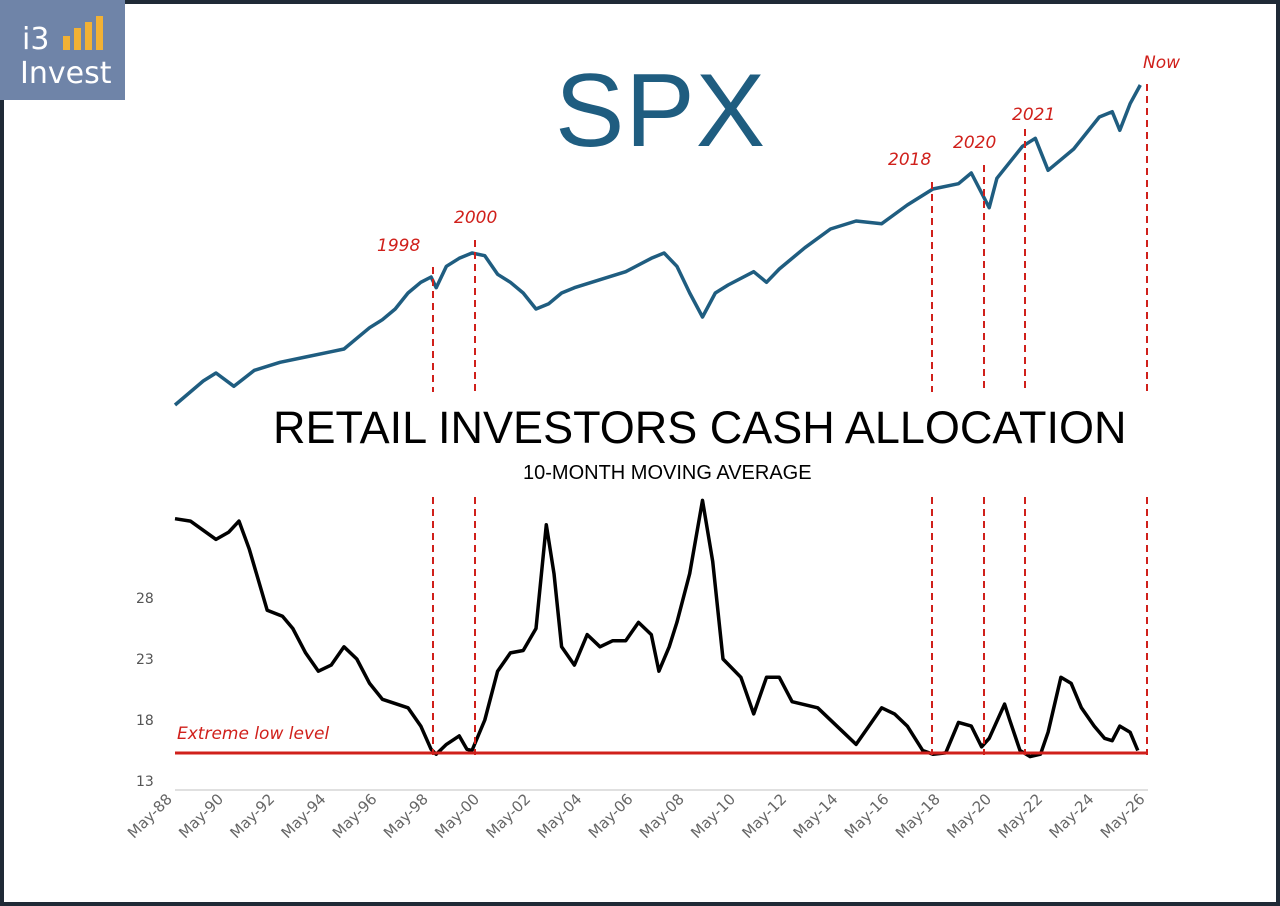 This screenshot has width=1280, height=906. I want to click on cash-chart-subtitle: 10-MONTH MOVING AVERAGE, so click(667, 473).